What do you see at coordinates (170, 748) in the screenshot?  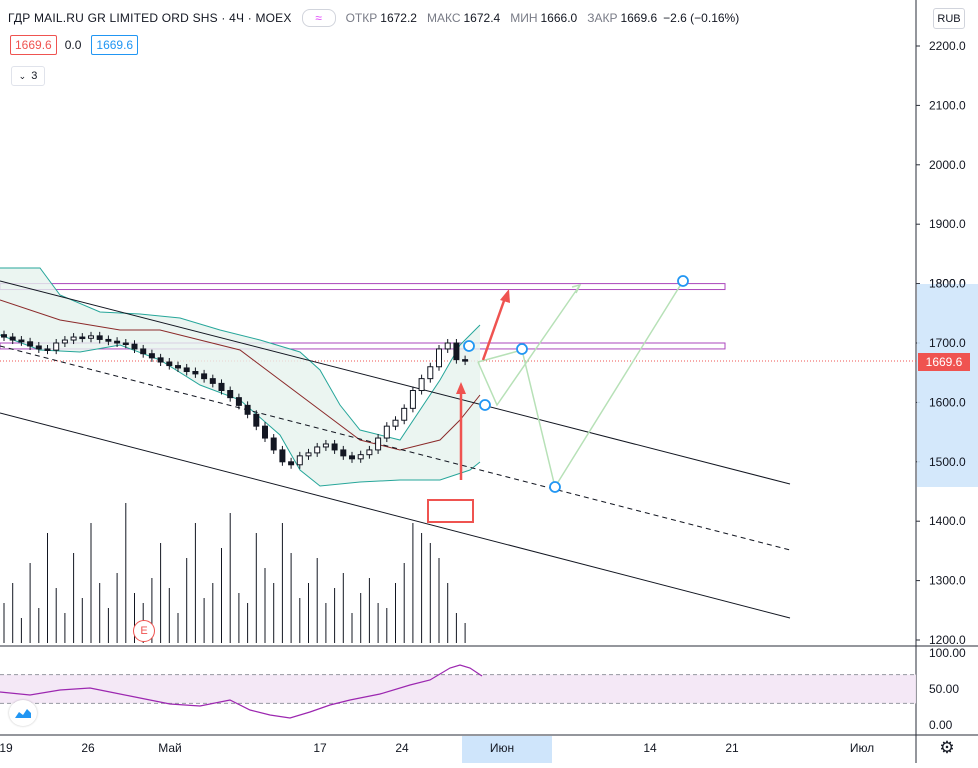 I see `time-label: Май` at bounding box center [170, 748].